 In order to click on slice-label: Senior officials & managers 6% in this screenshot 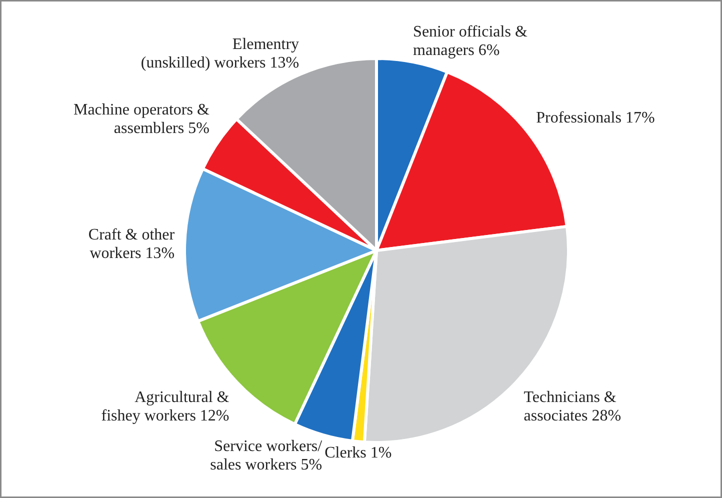, I will do `click(470, 41)`.